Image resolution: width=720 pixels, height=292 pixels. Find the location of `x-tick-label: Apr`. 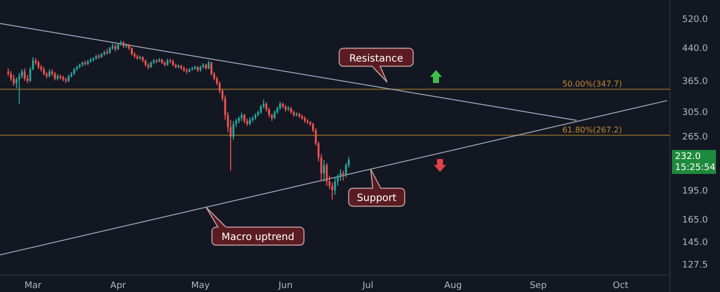

x-tick-label: Apr is located at coordinates (118, 286).